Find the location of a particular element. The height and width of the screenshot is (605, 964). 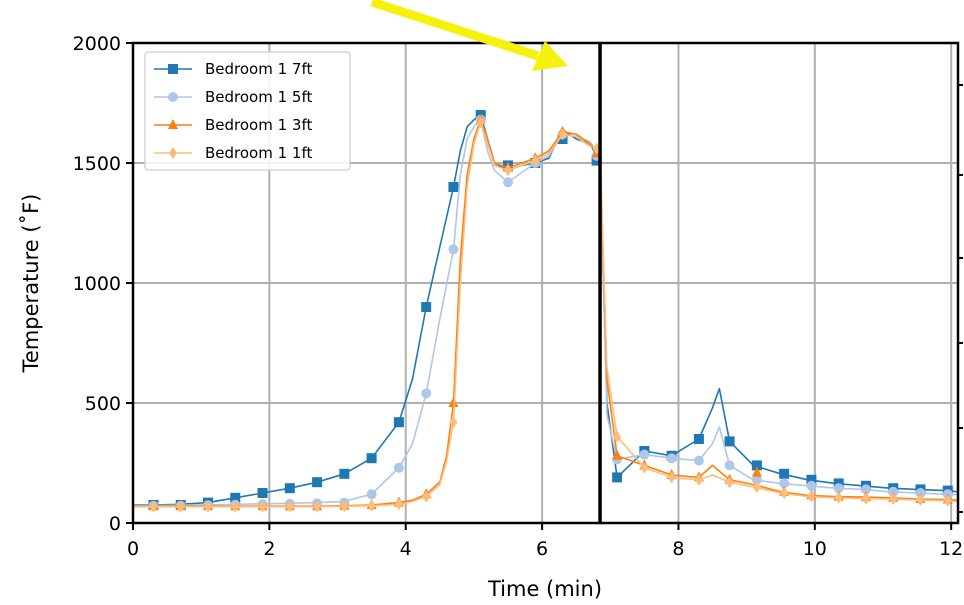

legend-entry: Bedroom 1 5ft is located at coordinates (233, 97).